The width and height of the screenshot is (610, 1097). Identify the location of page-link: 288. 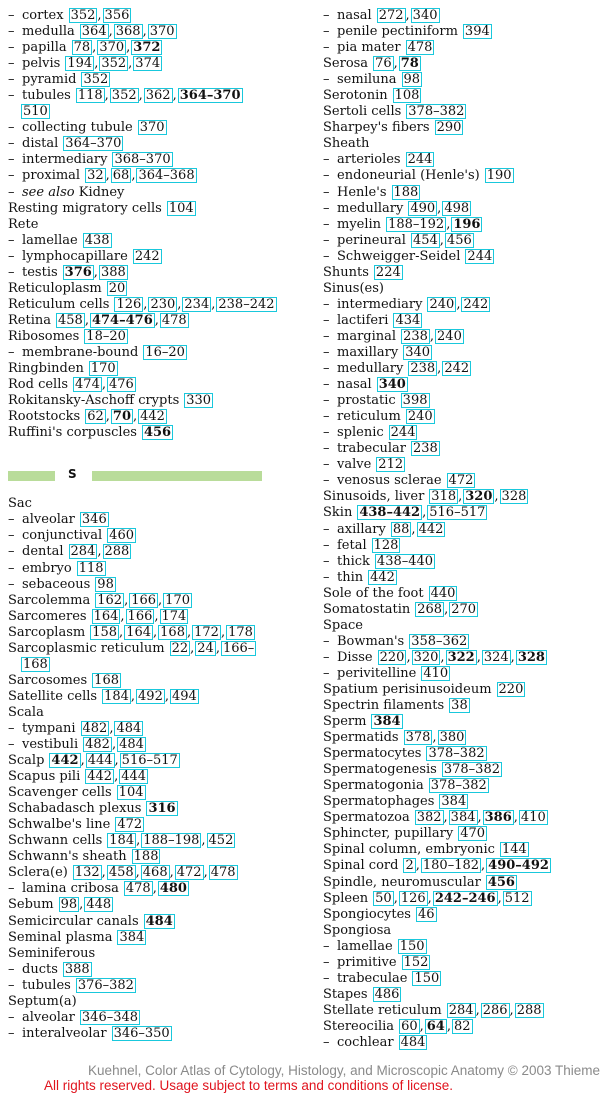
(529, 1010).